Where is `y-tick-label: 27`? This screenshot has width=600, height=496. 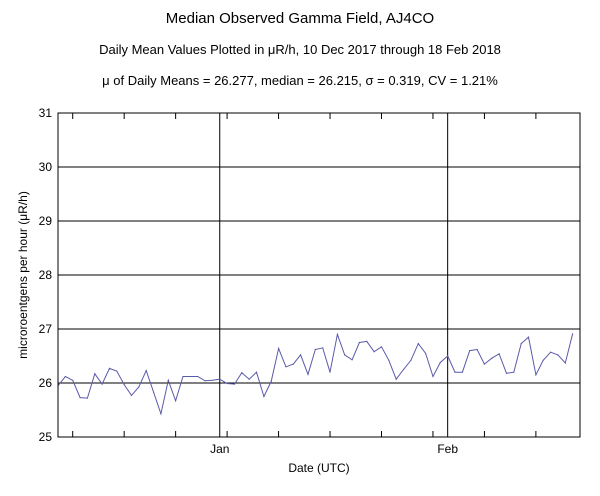 y-tick-label: 27 is located at coordinates (46, 329).